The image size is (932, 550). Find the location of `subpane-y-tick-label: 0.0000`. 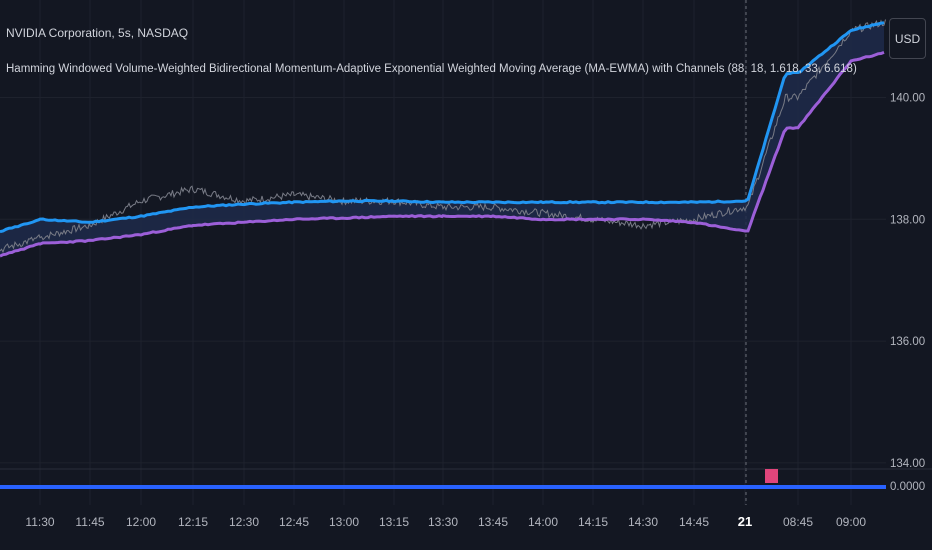

subpane-y-tick-label: 0.0000 is located at coordinates (907, 487).